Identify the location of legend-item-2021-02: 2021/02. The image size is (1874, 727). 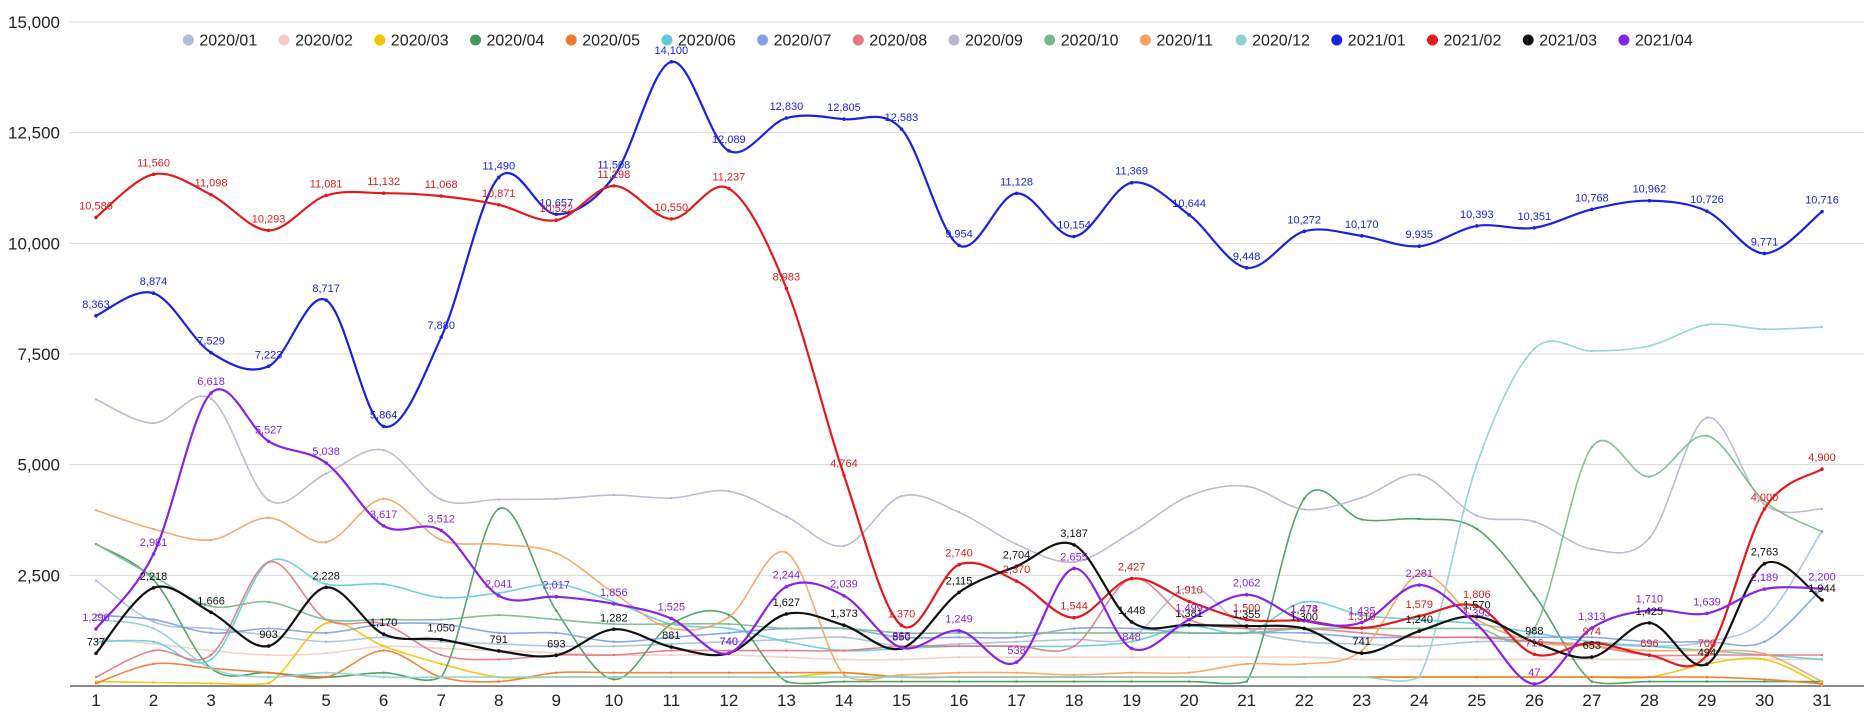
(1464, 41).